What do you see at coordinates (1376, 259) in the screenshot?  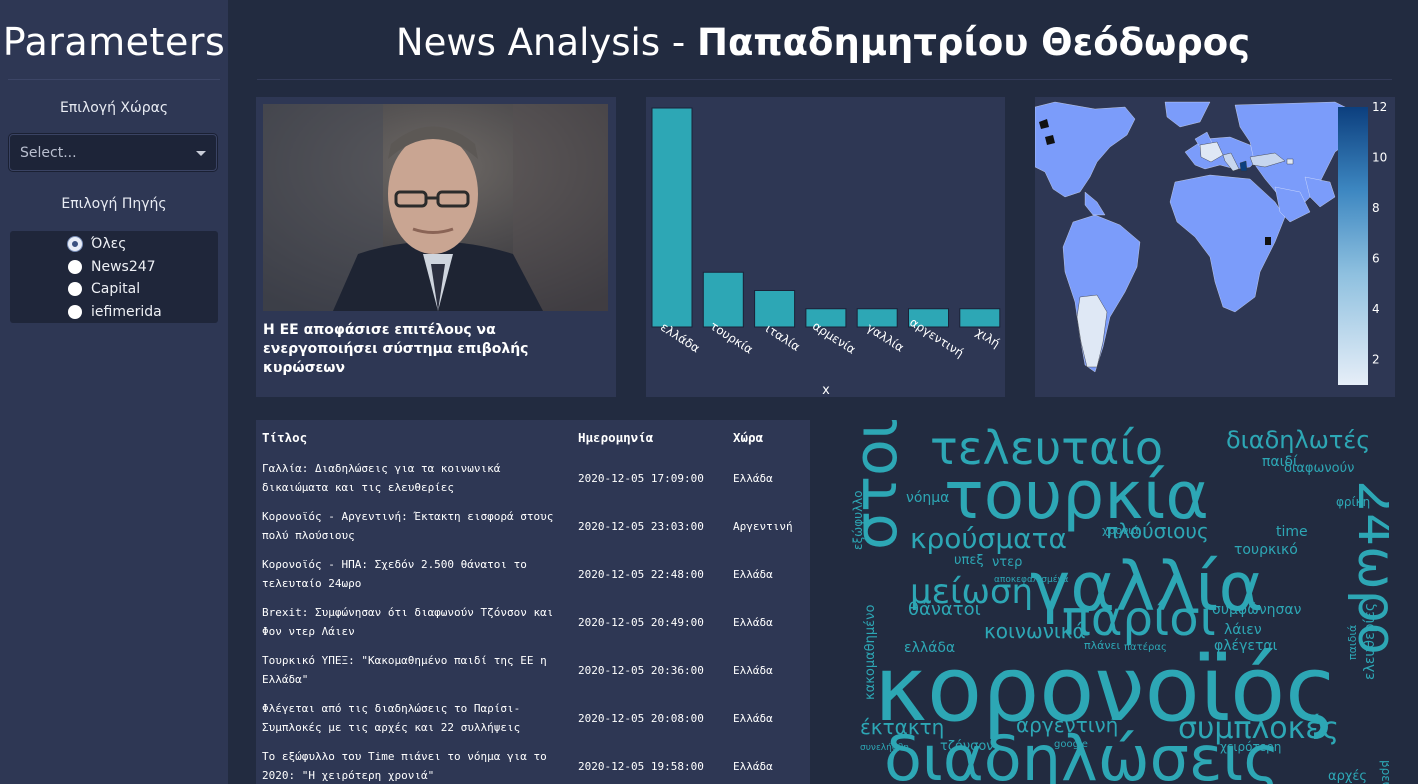 I see `colorbar-tick-label: 6` at bounding box center [1376, 259].